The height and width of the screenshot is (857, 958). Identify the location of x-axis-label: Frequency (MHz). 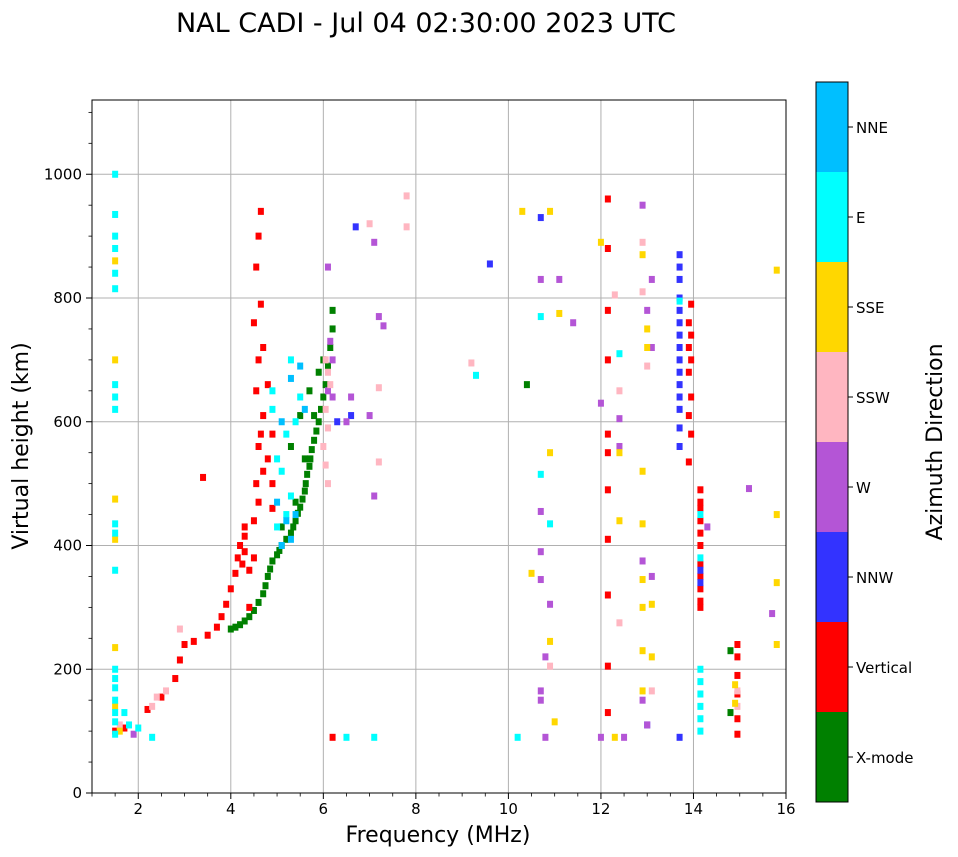
(438, 835).